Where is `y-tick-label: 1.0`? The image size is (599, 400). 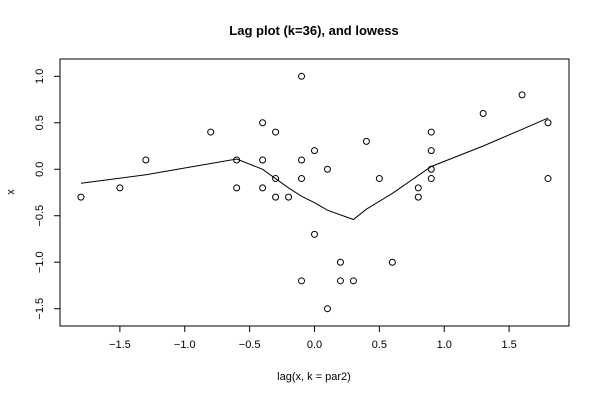 y-tick-label: 1.0 is located at coordinates (40, 76).